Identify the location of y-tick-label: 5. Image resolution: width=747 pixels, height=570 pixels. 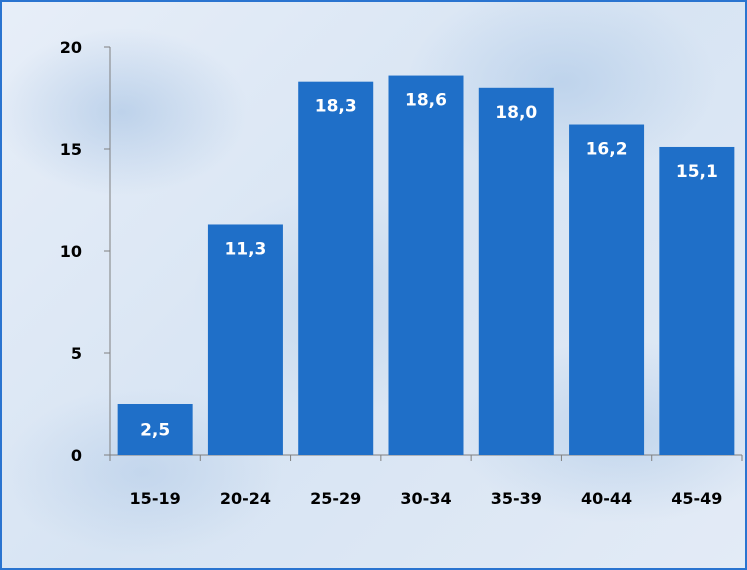
(76, 353).